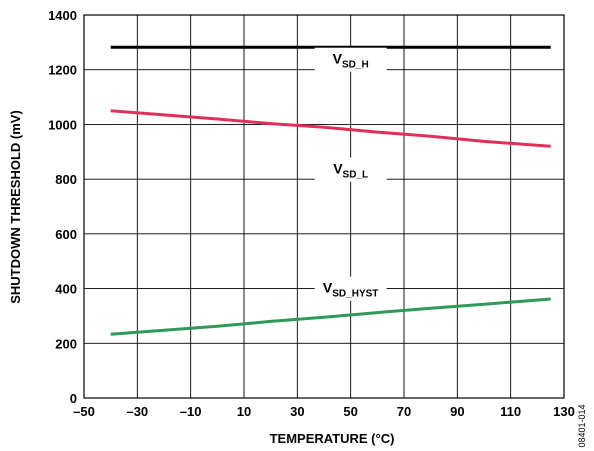 This screenshot has height=451, width=594. Describe the element at coordinates (84, 411) in the screenshot. I see `x-tick-label: –50` at that location.